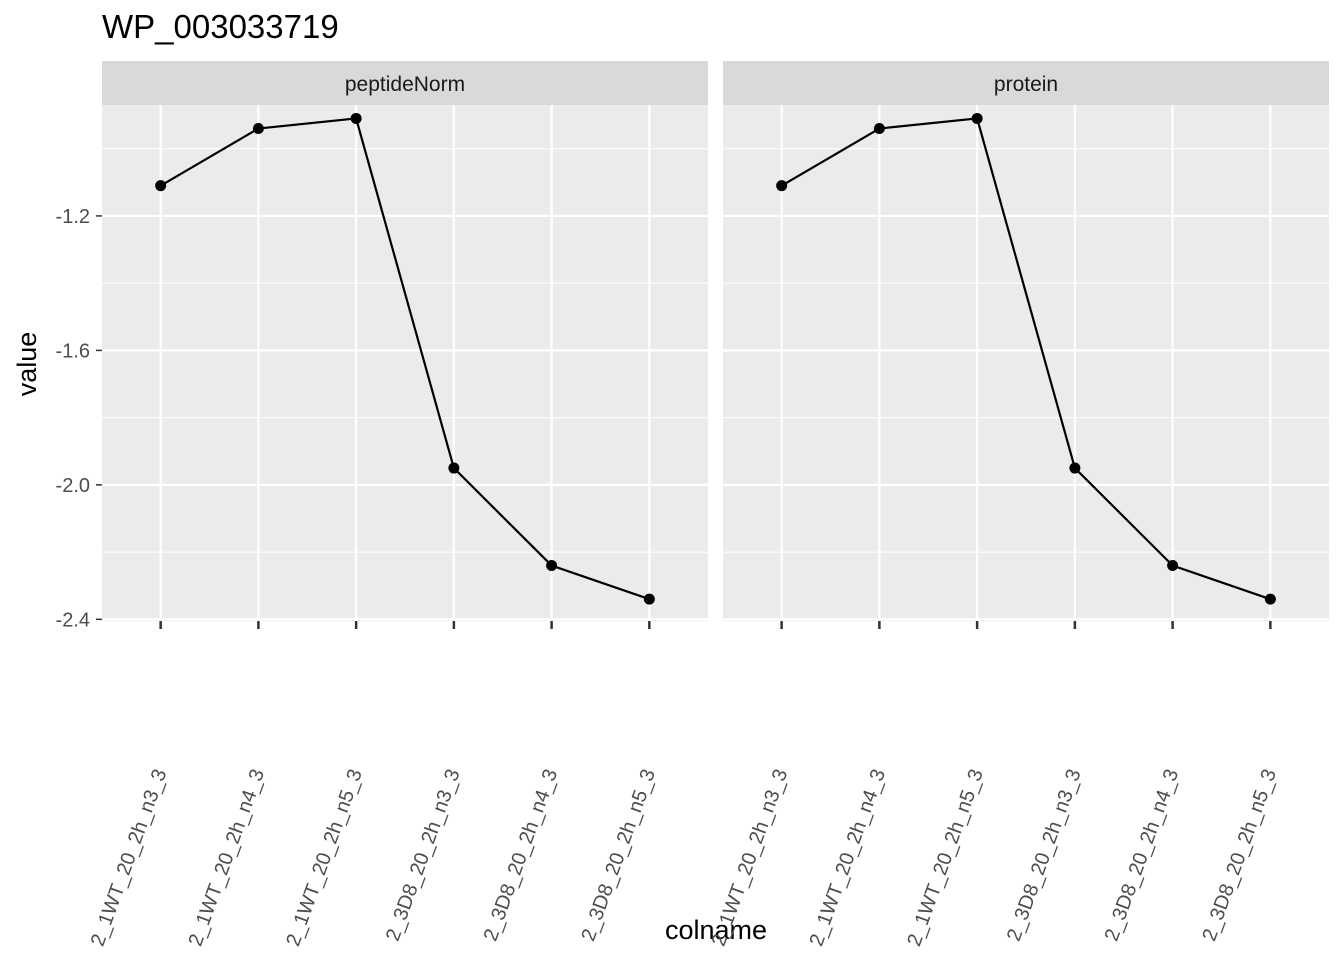 The image size is (1344, 965). What do you see at coordinates (73, 217) in the screenshot?
I see `y-tick-label: -1.2` at bounding box center [73, 217].